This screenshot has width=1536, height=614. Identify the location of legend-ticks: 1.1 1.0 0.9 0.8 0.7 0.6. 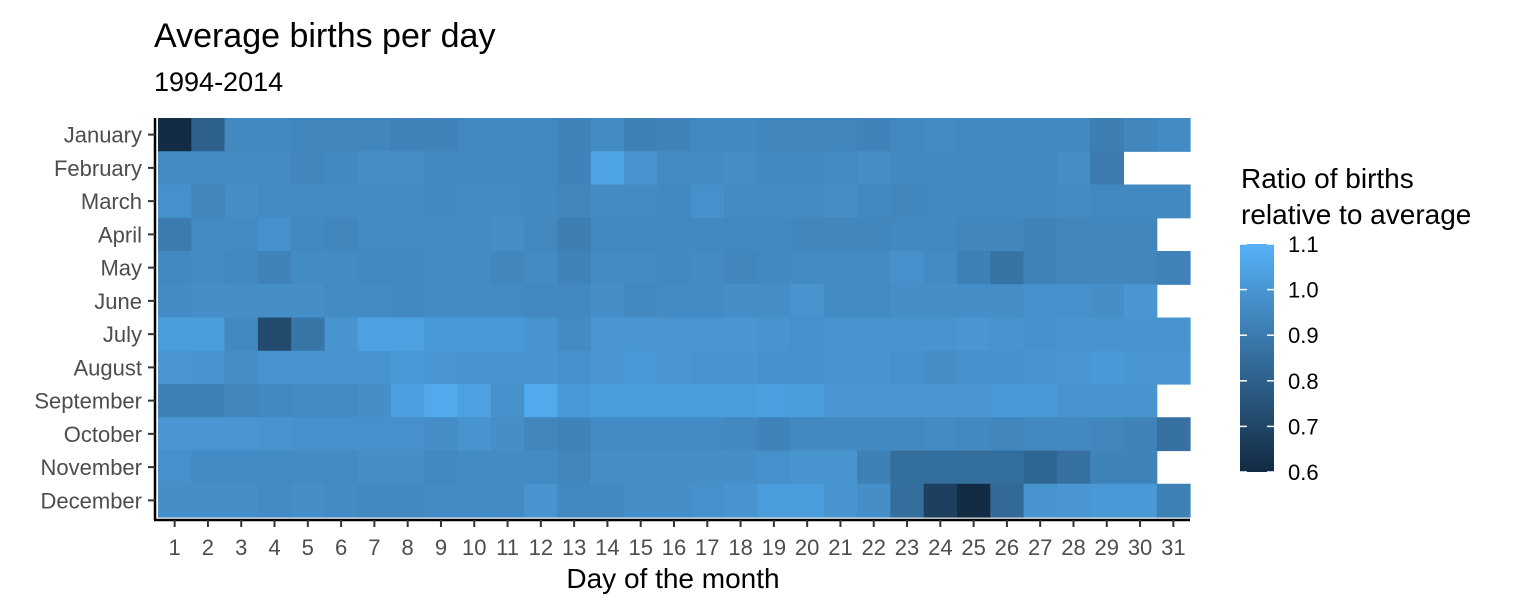
(1279, 358).